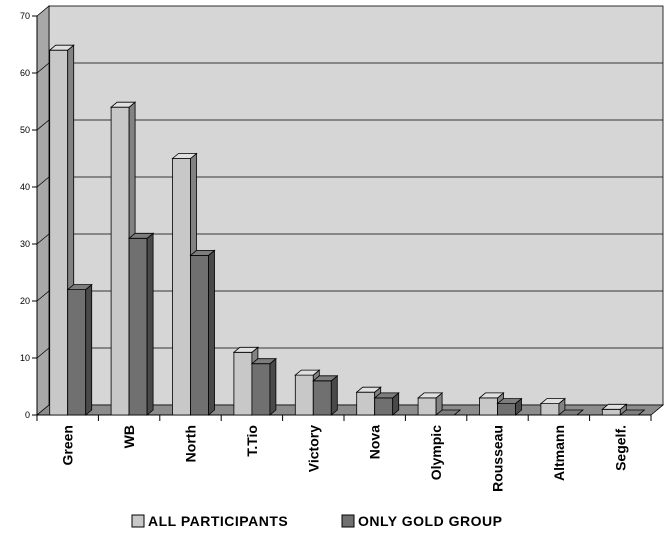 The width and height of the screenshot is (669, 548). What do you see at coordinates (25, 301) in the screenshot?
I see `y-tick-label: 20` at bounding box center [25, 301].